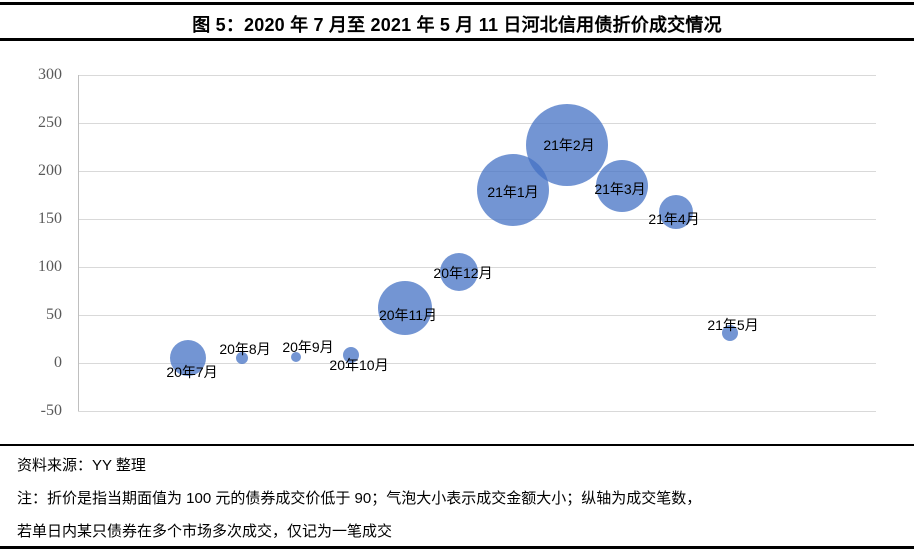 The height and width of the screenshot is (558, 914). Describe the element at coordinates (245, 349) in the screenshot. I see `bubble-label-2: 20年8月` at that location.